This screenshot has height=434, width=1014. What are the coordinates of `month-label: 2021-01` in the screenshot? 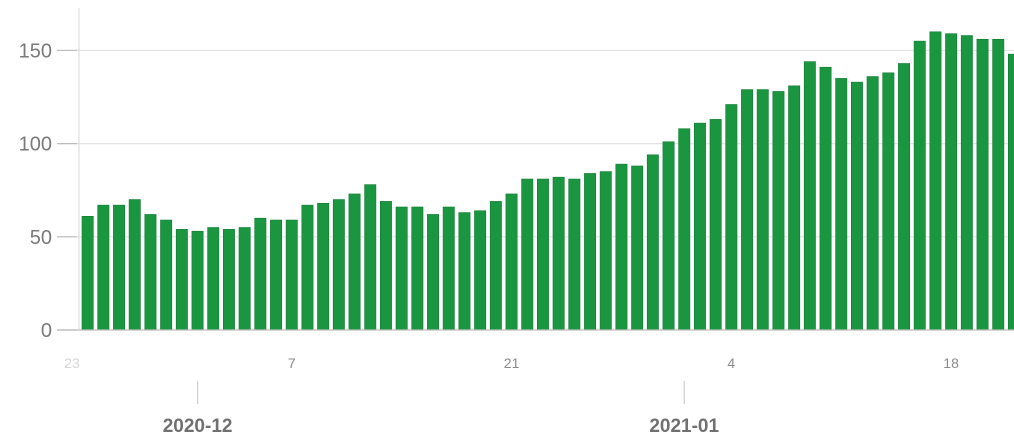 It's located at (684, 425).